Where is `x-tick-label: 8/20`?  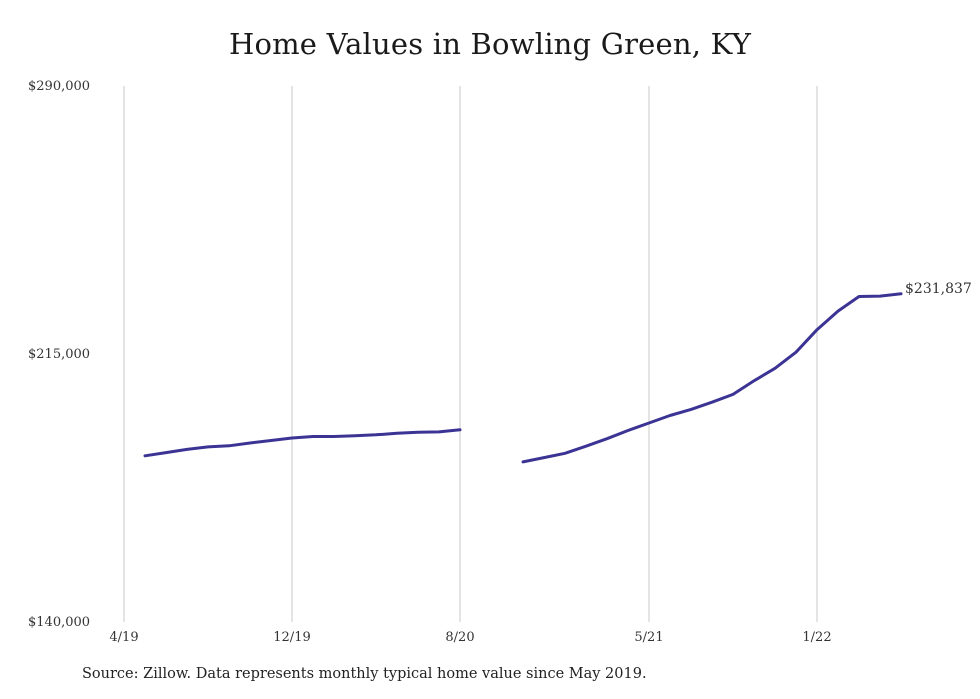 x-tick-label: 8/20 is located at coordinates (459, 637).